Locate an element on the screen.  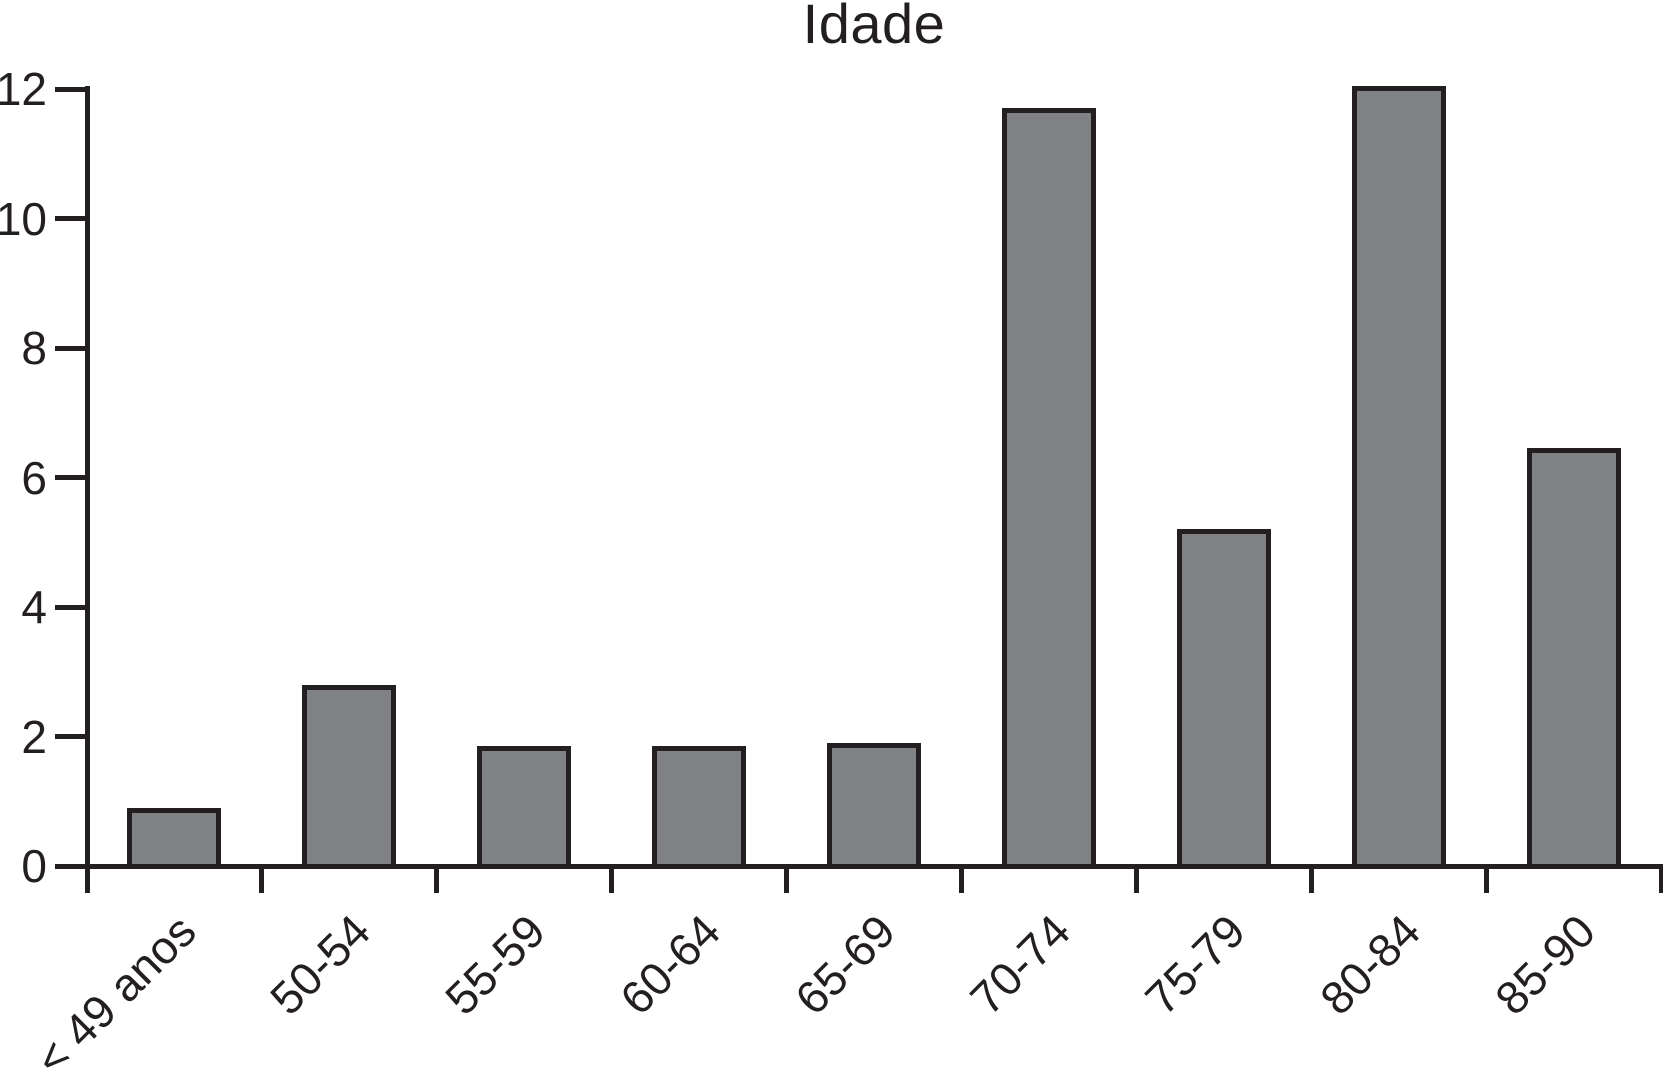
y-axis-line is located at coordinates (87, 477).